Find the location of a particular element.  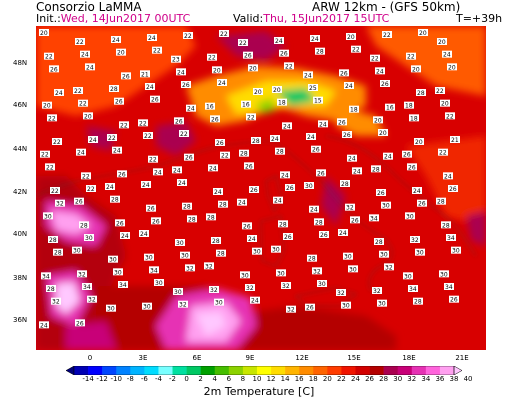

lon-label: 18E is located at coordinates (409, 358).